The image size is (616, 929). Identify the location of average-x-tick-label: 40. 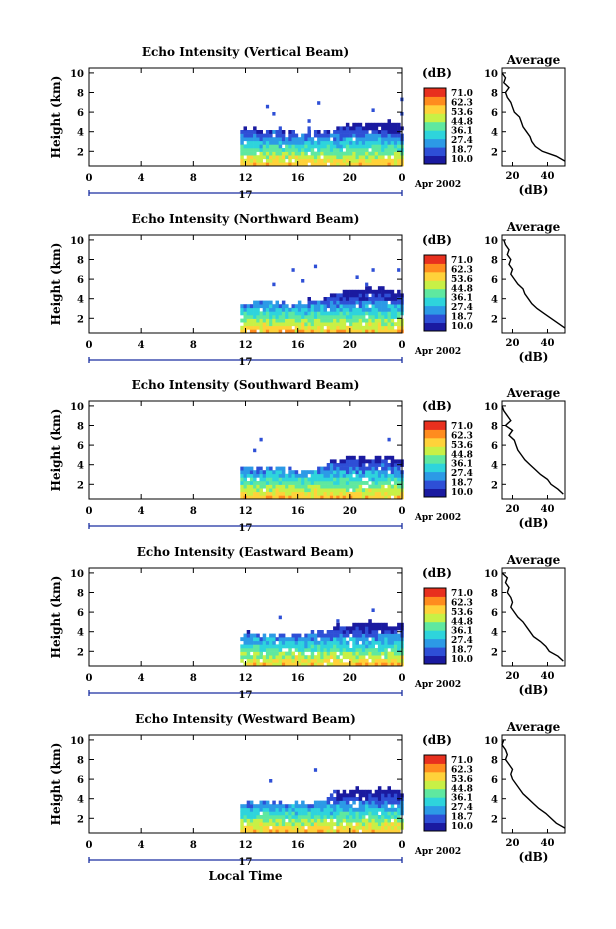
(548, 509).